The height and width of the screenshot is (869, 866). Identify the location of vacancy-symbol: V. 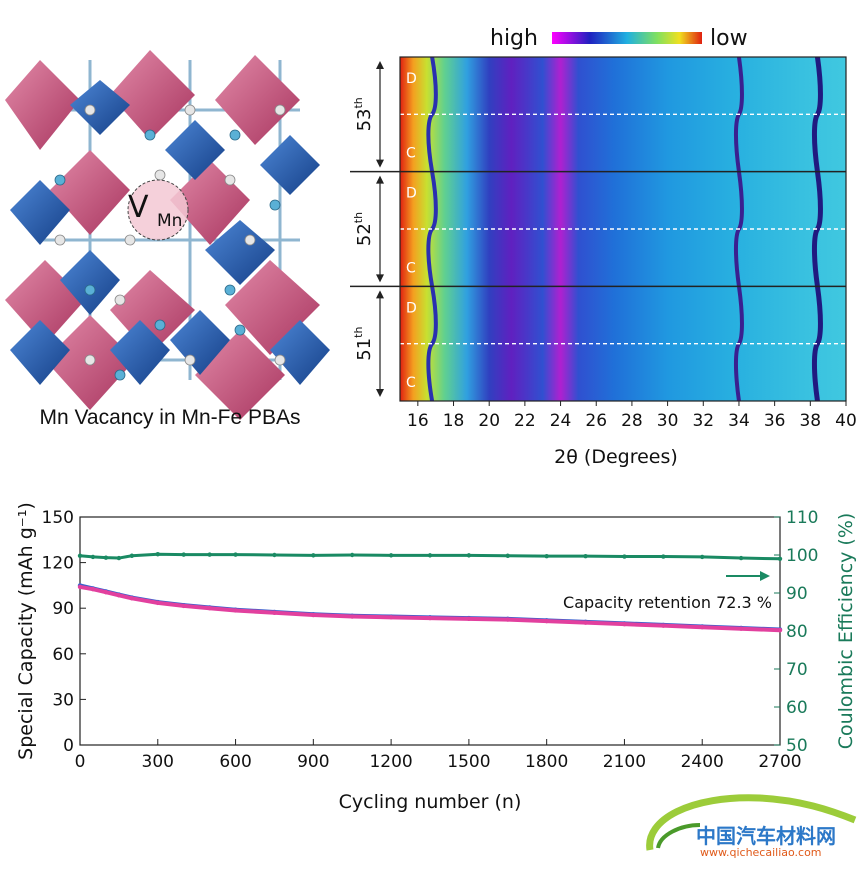
(138, 207).